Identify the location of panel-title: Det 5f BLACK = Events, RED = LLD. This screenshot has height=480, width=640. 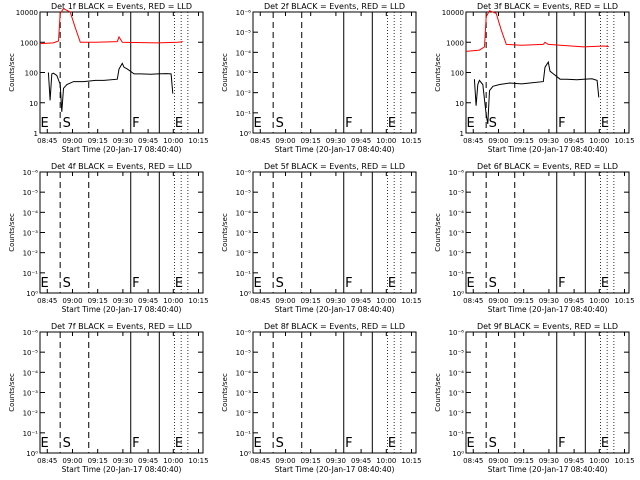
(334, 166).